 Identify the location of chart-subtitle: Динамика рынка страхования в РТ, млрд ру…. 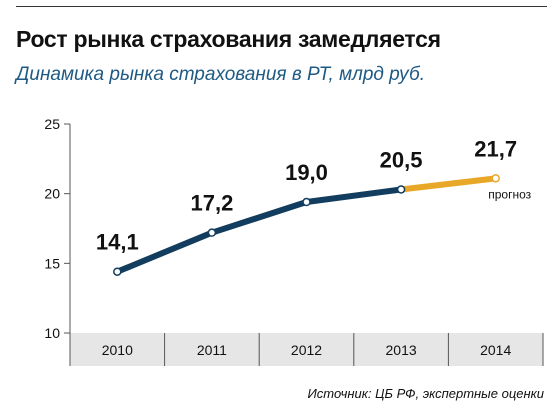
(221, 74).